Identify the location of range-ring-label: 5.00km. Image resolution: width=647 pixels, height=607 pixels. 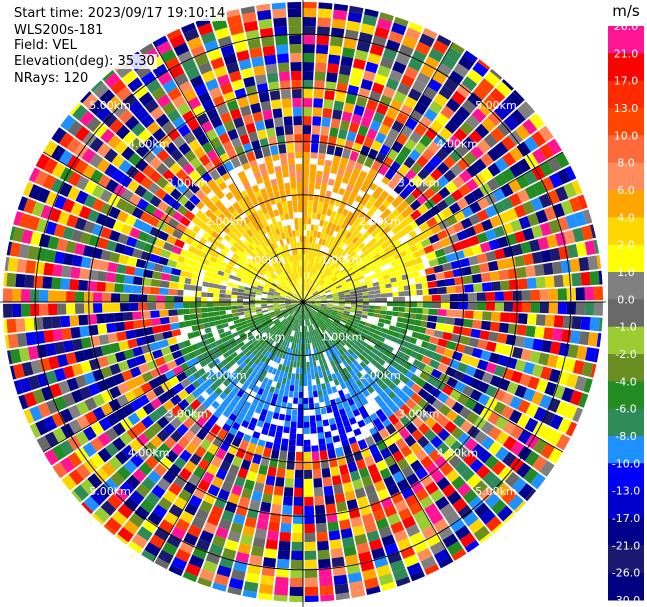
(110, 105).